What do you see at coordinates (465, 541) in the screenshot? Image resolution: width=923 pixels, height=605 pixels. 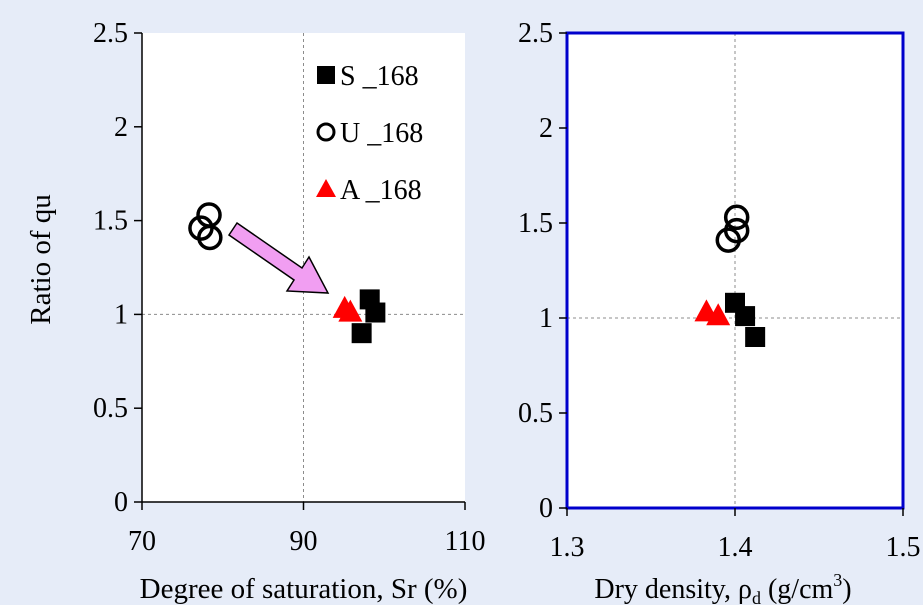 I see `x-tick-label: 110` at bounding box center [465, 541].